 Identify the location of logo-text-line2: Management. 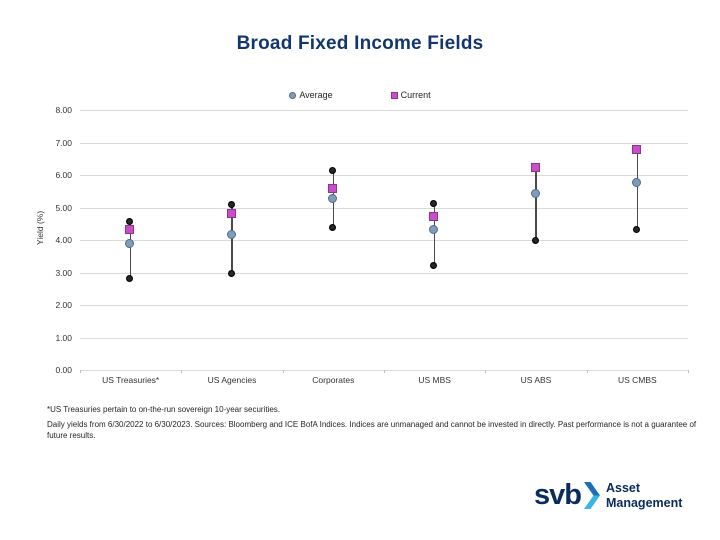
(644, 502).